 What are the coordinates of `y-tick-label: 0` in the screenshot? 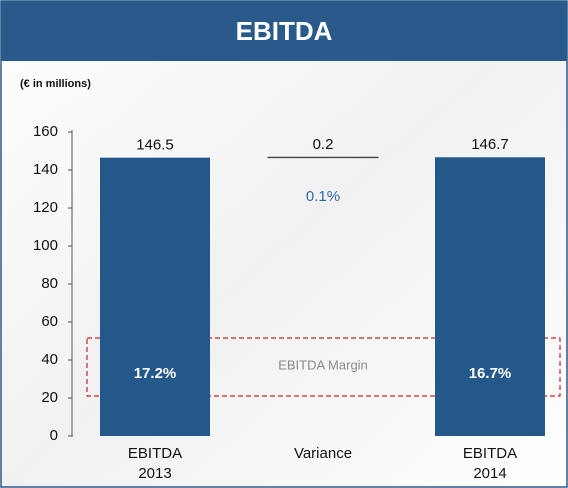 It's located at (54, 435).